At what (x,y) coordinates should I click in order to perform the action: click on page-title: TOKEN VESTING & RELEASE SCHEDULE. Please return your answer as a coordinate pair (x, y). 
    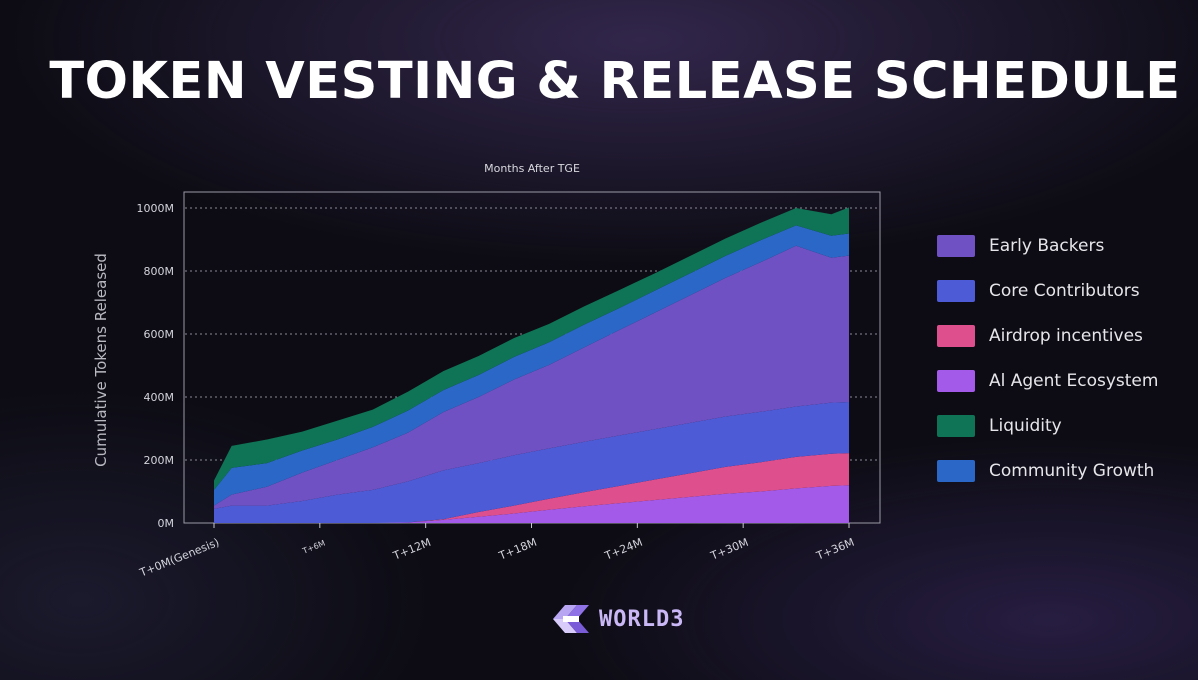
    Looking at the image, I should click on (615, 81).